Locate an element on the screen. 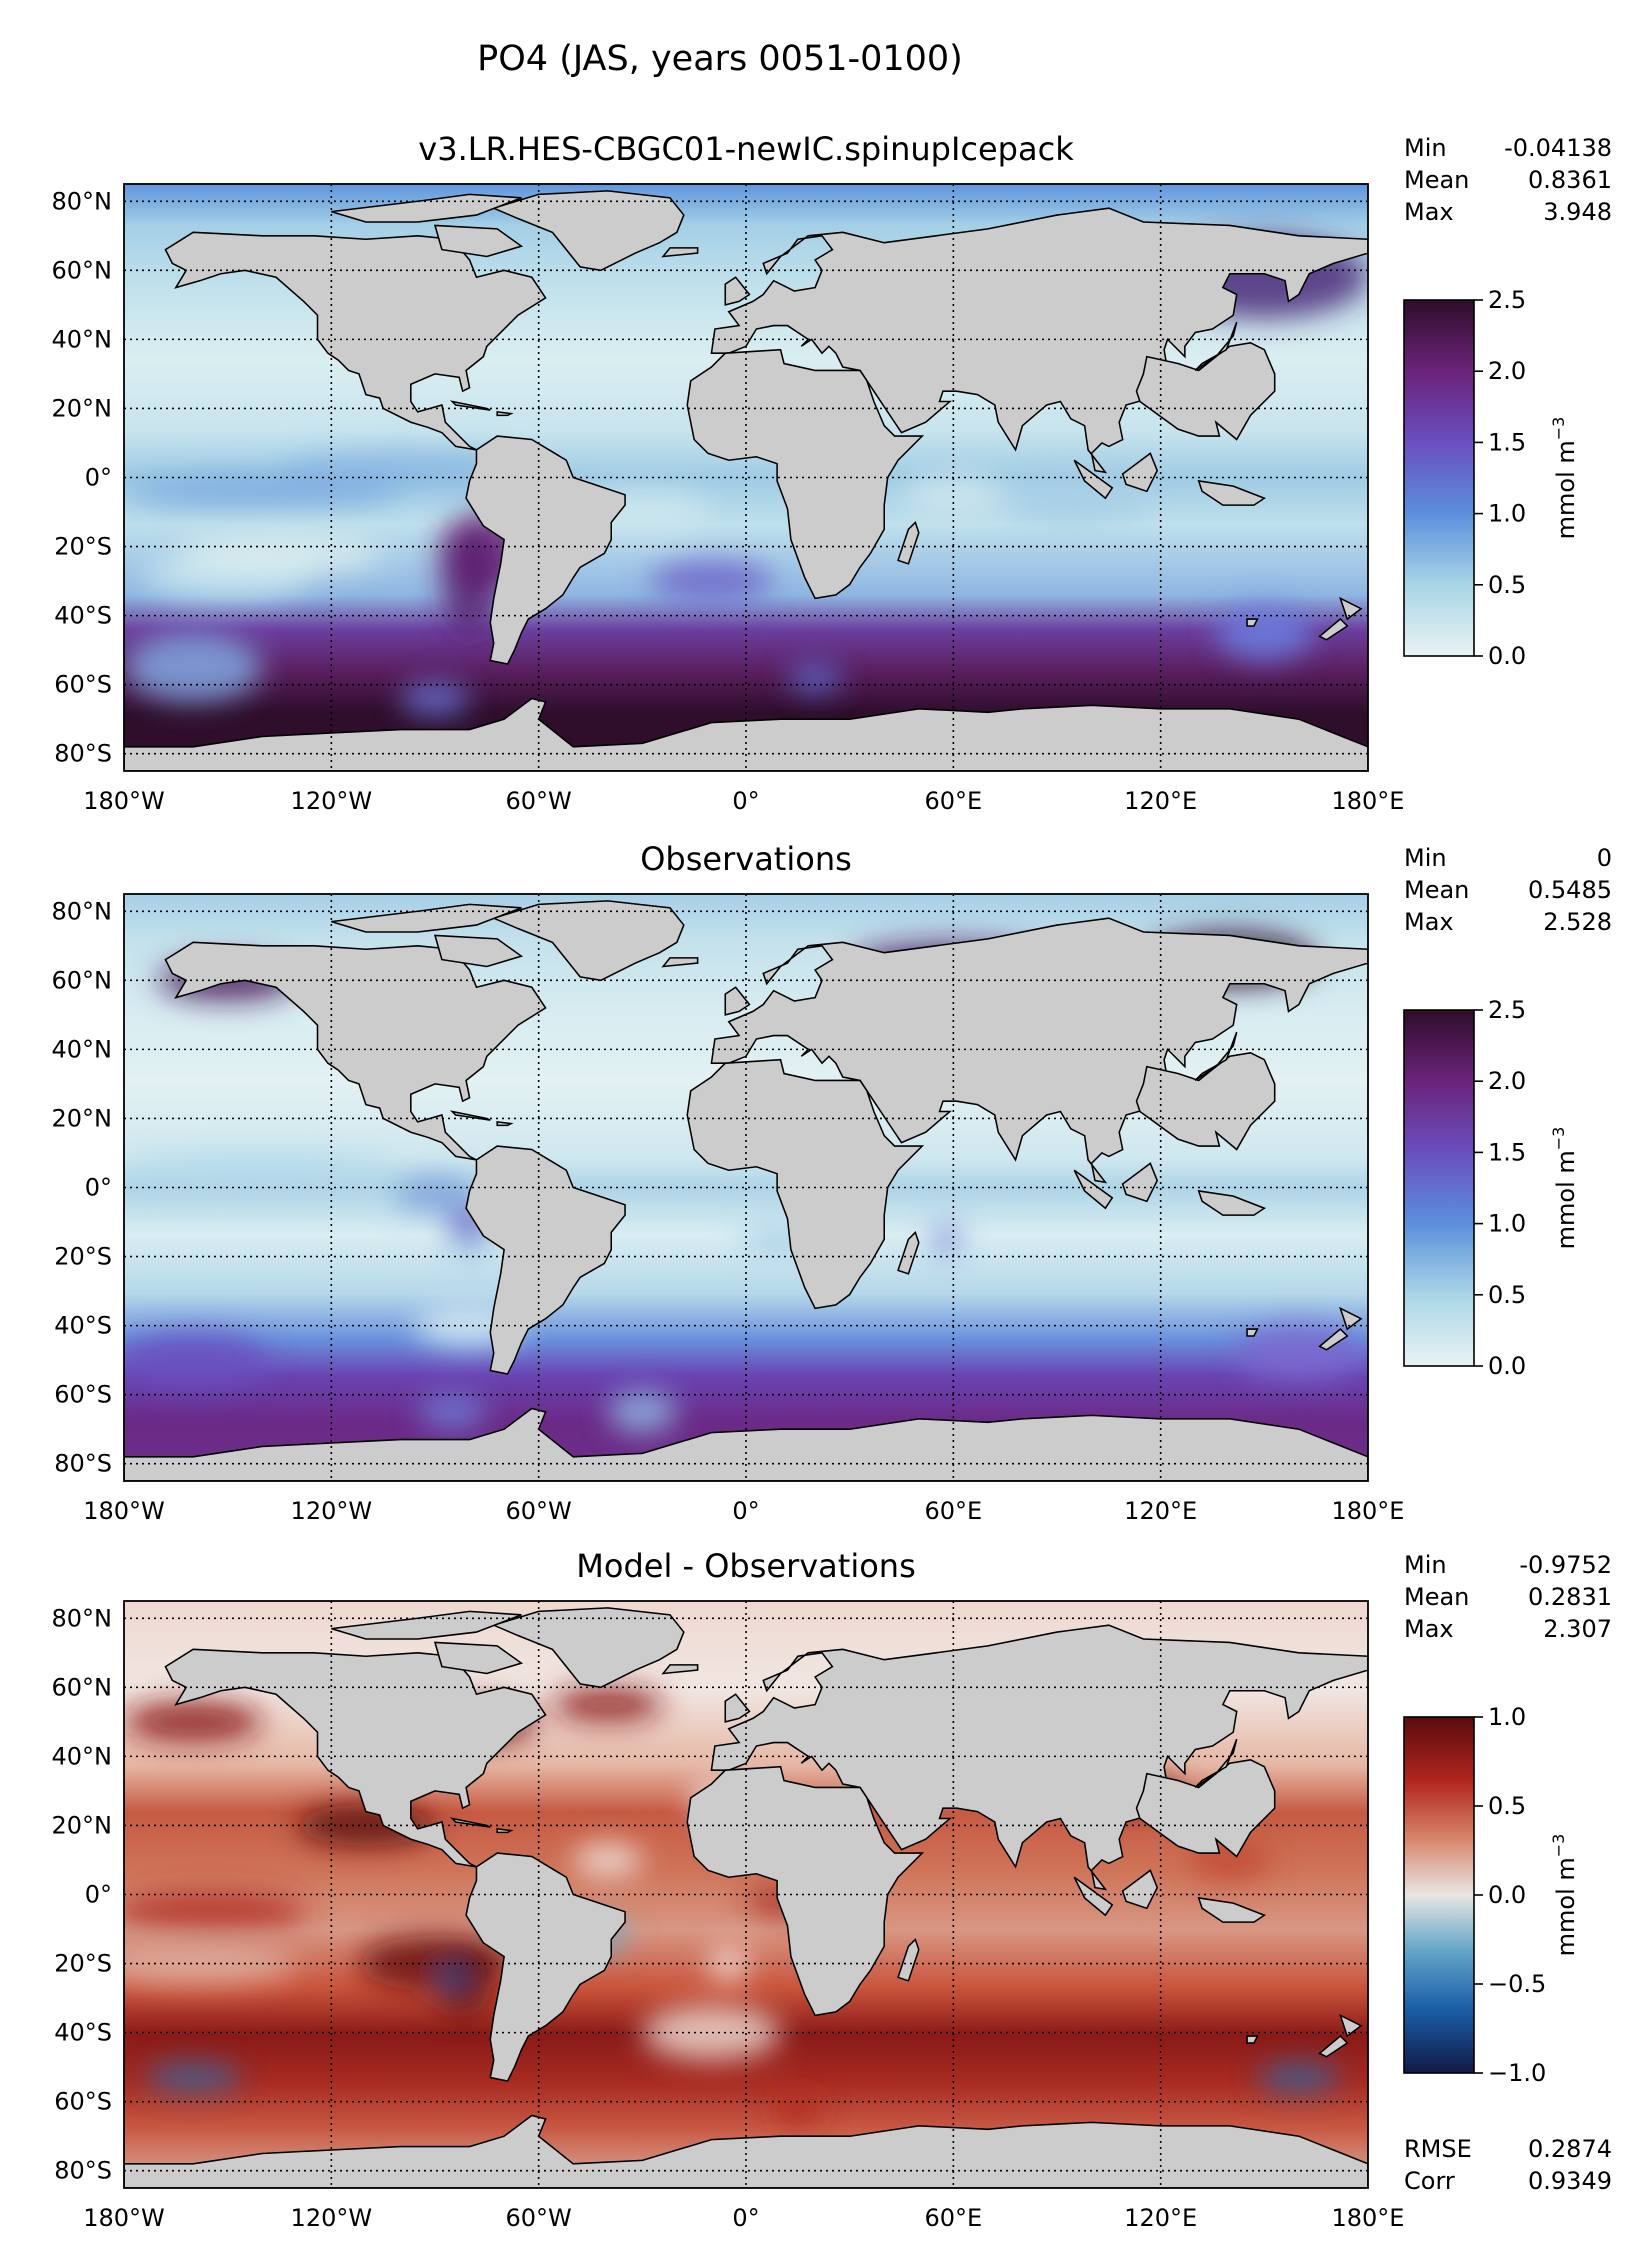 This screenshot has height=2265, width=1651. stat-value: 3.948 is located at coordinates (1577, 212).